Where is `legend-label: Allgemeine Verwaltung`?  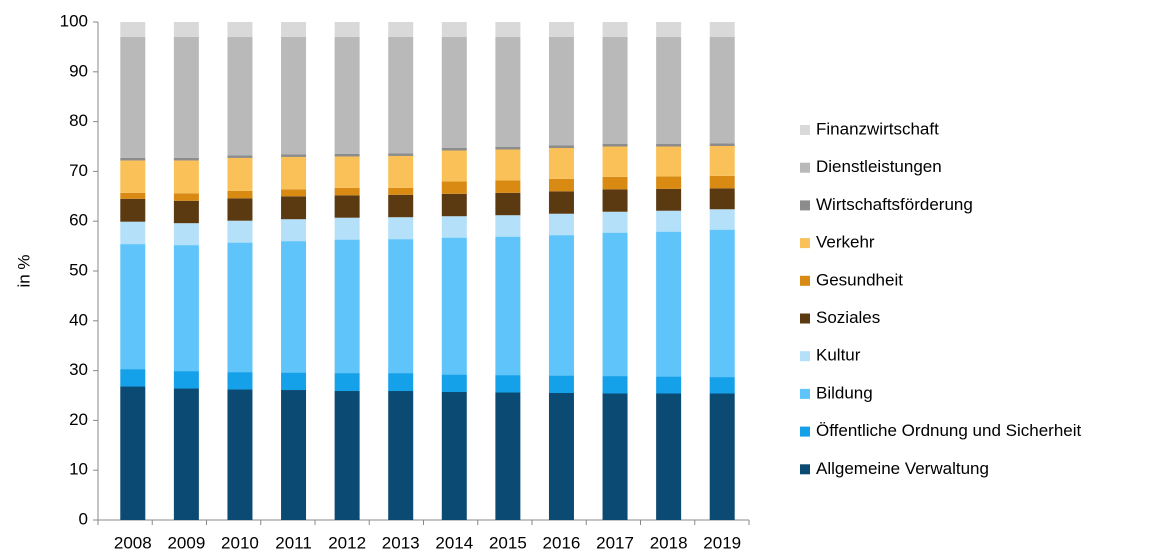
legend-label: Allgemeine Verwaltung is located at coordinates (902, 468).